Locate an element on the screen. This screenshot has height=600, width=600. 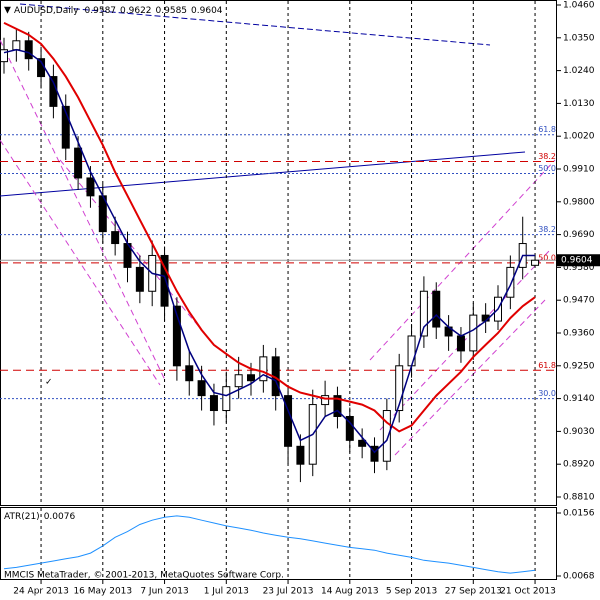
y-tick-label: 0.9910 is located at coordinates (579, 170).